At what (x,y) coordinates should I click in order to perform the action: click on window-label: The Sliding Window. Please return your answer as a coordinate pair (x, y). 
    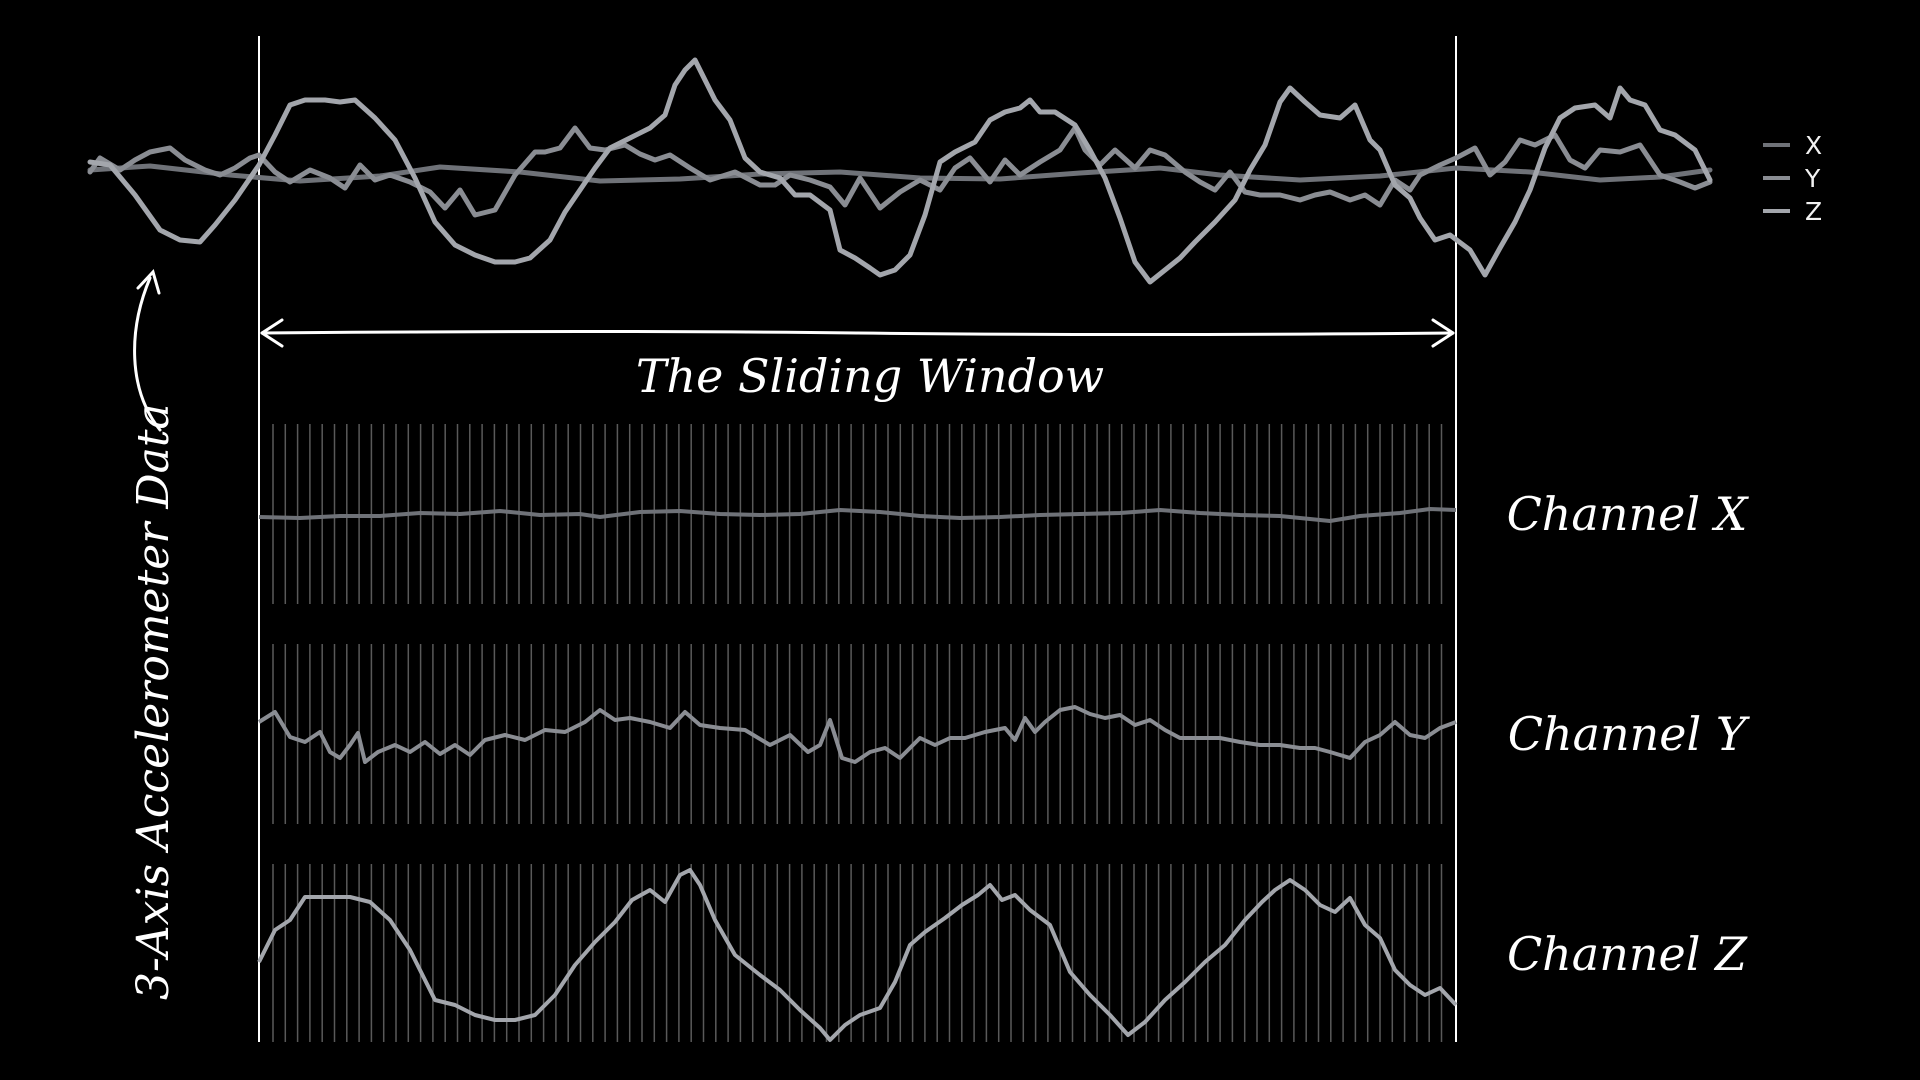
    Looking at the image, I should click on (870, 376).